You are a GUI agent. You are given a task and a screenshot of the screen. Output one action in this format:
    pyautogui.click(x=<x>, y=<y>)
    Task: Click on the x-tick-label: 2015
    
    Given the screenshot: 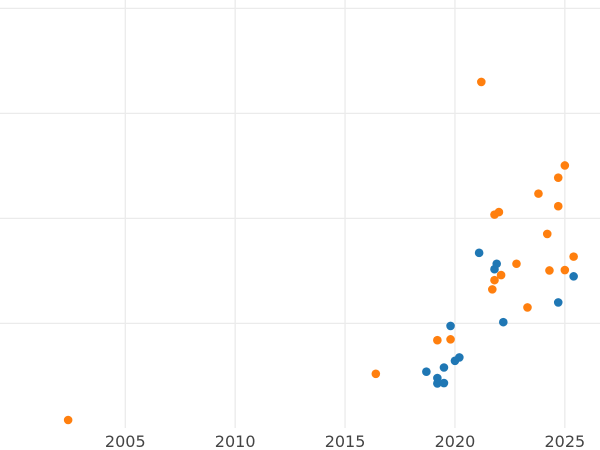 What is the action you would take?
    pyautogui.click(x=345, y=441)
    